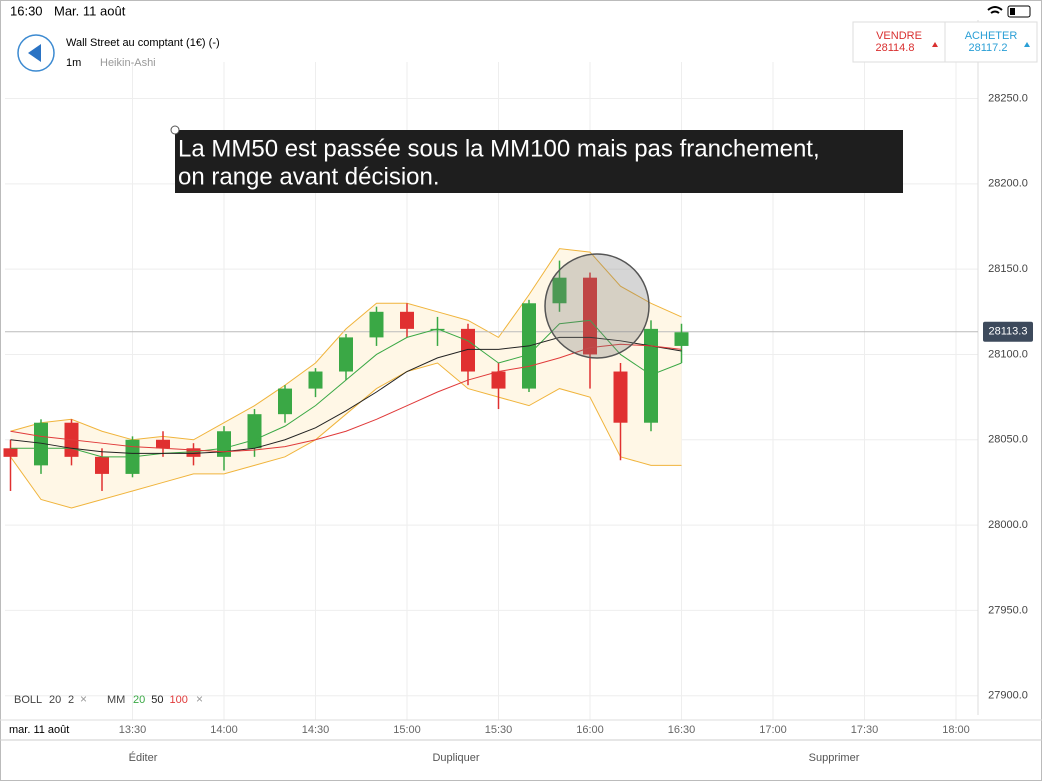  What do you see at coordinates (116, 700) in the screenshot?
I see `legend-mm: MM` at bounding box center [116, 700].